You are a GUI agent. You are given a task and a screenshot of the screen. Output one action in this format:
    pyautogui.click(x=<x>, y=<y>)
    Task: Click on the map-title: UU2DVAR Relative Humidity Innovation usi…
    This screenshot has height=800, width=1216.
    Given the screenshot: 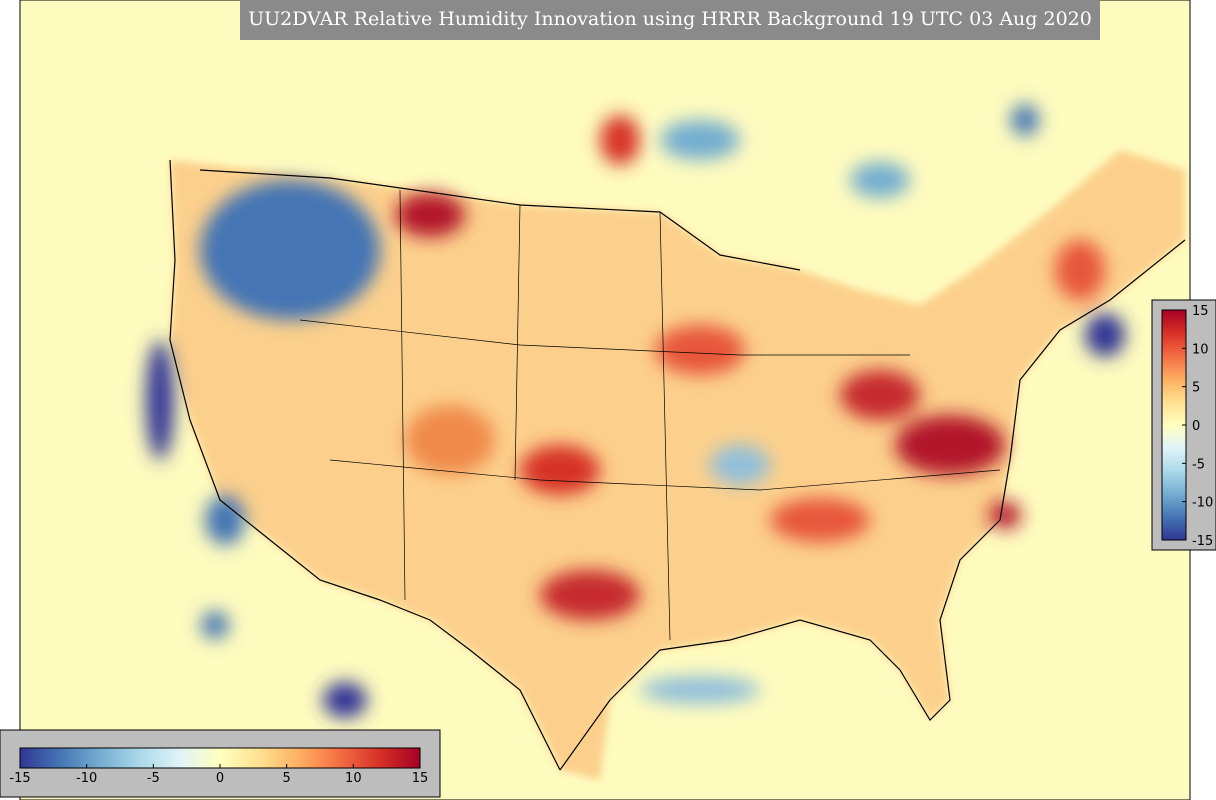 What is the action you would take?
    pyautogui.click(x=670, y=19)
    